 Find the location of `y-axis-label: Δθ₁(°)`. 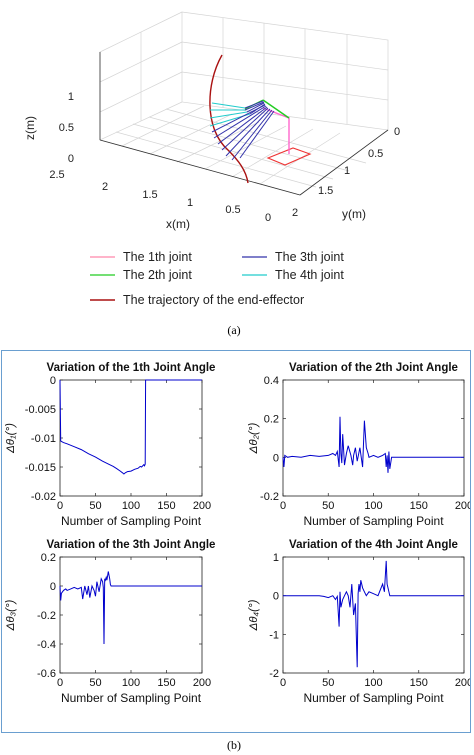

y-axis-label: Δθ₁(°) is located at coordinates (11, 438).